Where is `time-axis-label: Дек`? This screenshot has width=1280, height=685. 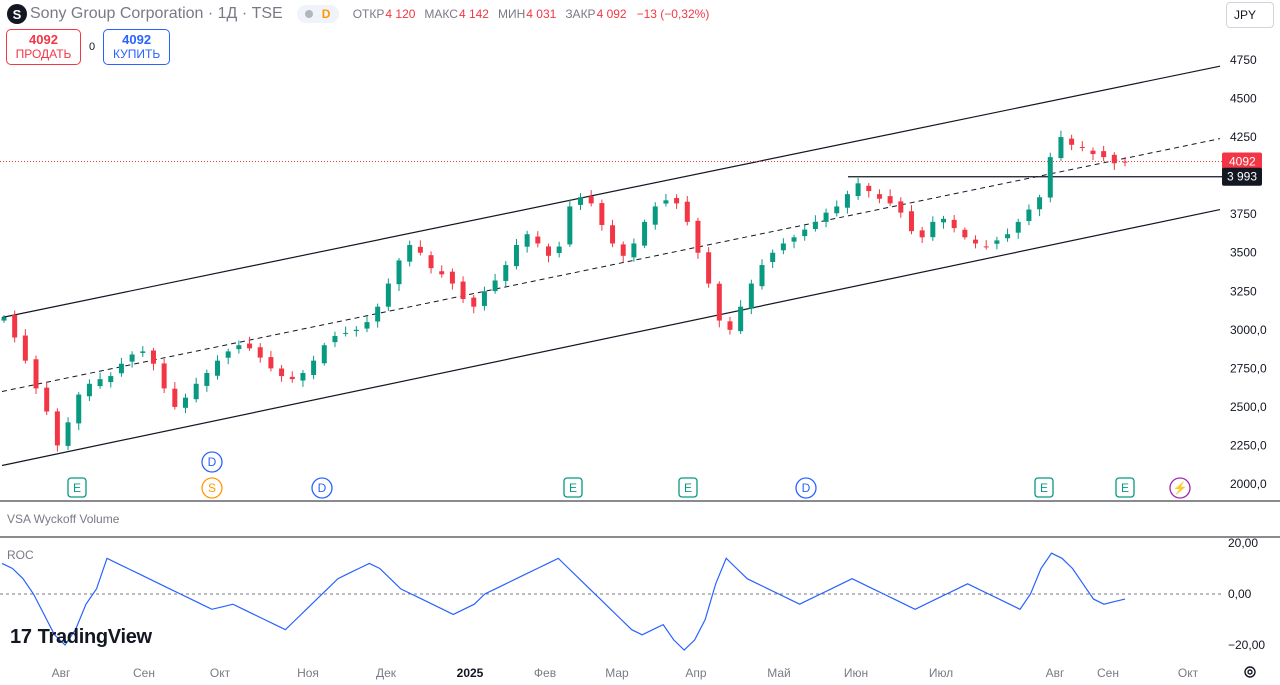
time-axis-label: Дек is located at coordinates (386, 673).